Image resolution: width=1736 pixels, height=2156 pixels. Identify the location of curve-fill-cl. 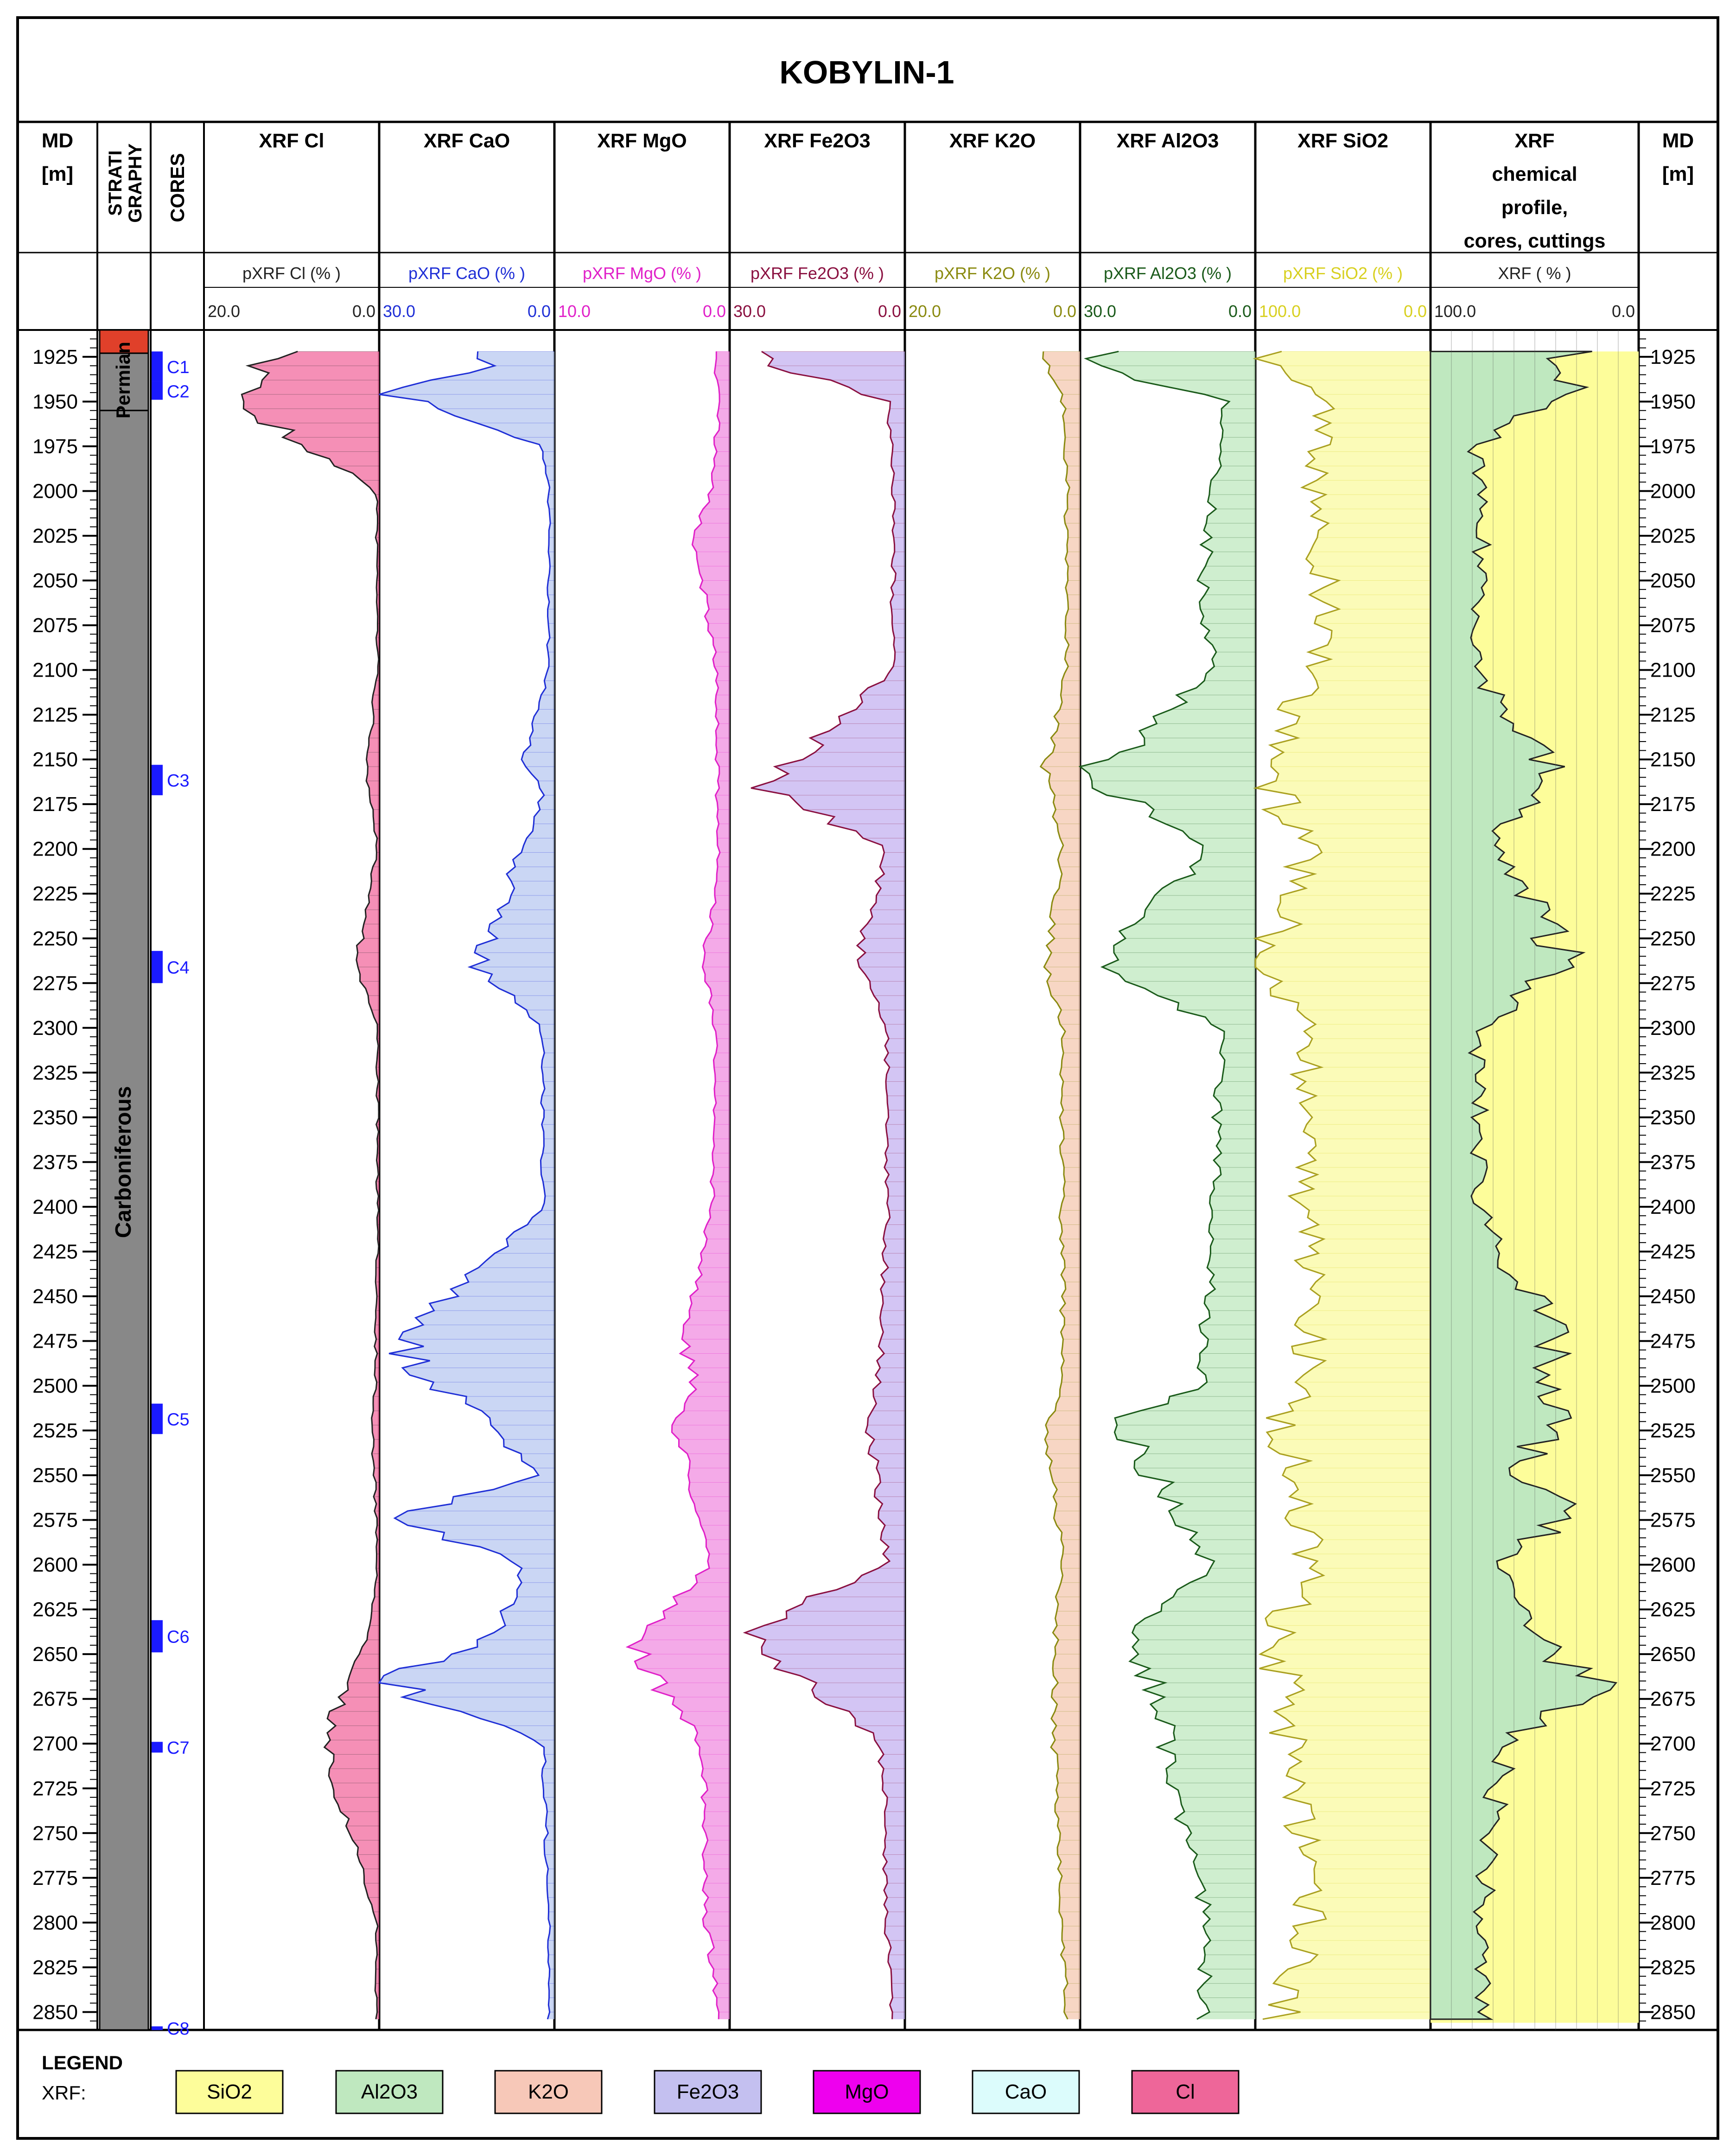
(310, 1185).